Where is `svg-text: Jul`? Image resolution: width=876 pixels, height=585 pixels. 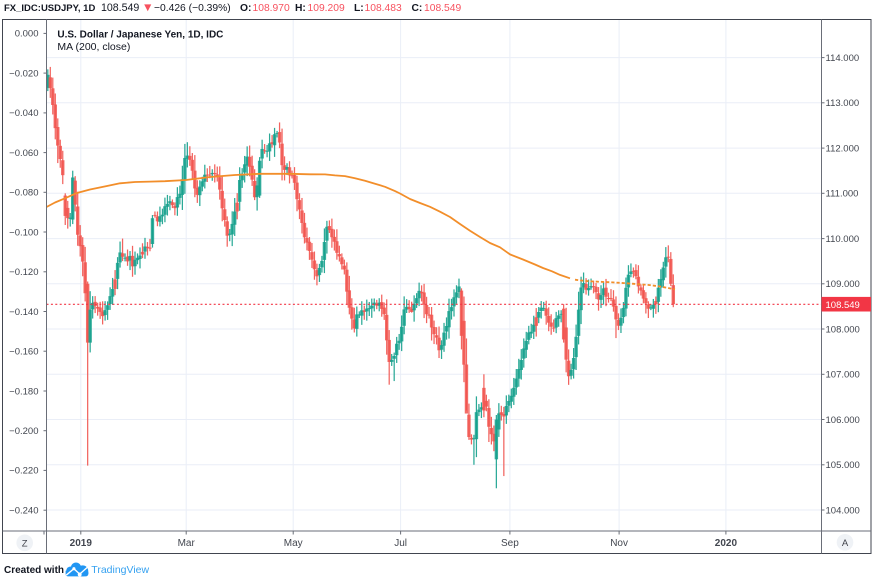 svg-text: Jul is located at coordinates (400, 543).